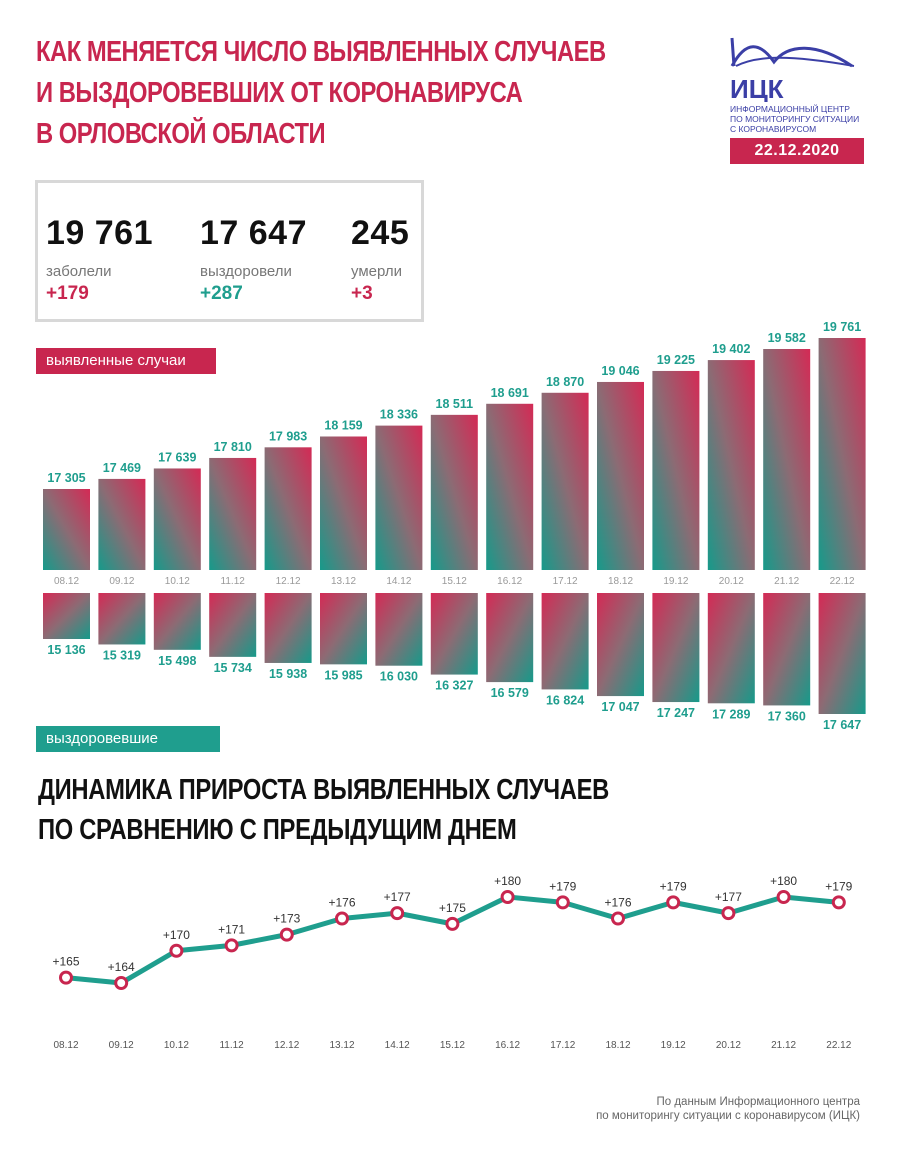  What do you see at coordinates (343, 675) in the screenshot?
I see `bar-label-recovered: 15 985` at bounding box center [343, 675].